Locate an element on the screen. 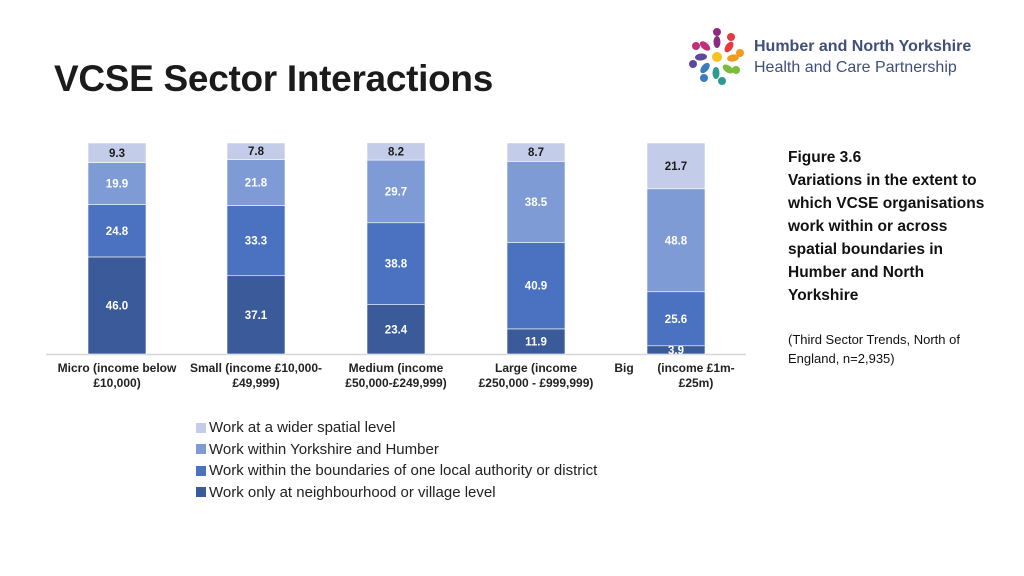 The height and width of the screenshot is (576, 1024). tick-label: £49,999) is located at coordinates (255, 383).